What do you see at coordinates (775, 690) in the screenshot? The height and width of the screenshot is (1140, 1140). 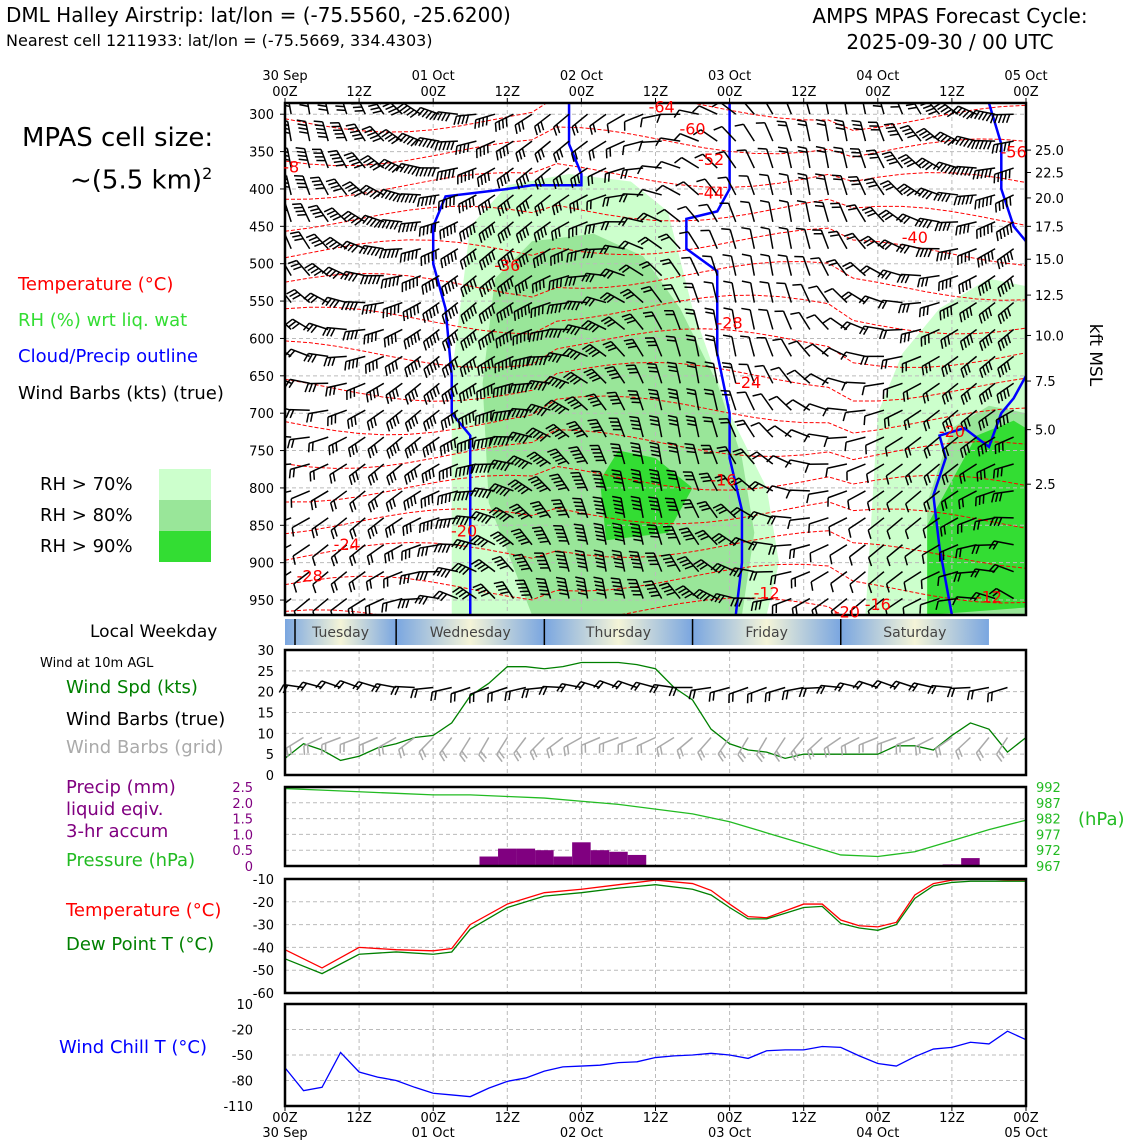 I see `surface-wind-barb` at bounding box center [775, 690].